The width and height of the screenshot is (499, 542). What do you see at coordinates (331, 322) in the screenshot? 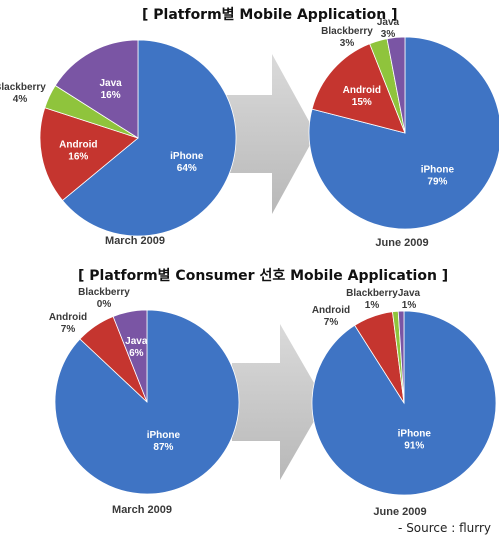
I see `pie-2-2-android-value-label: 7%` at bounding box center [331, 322].